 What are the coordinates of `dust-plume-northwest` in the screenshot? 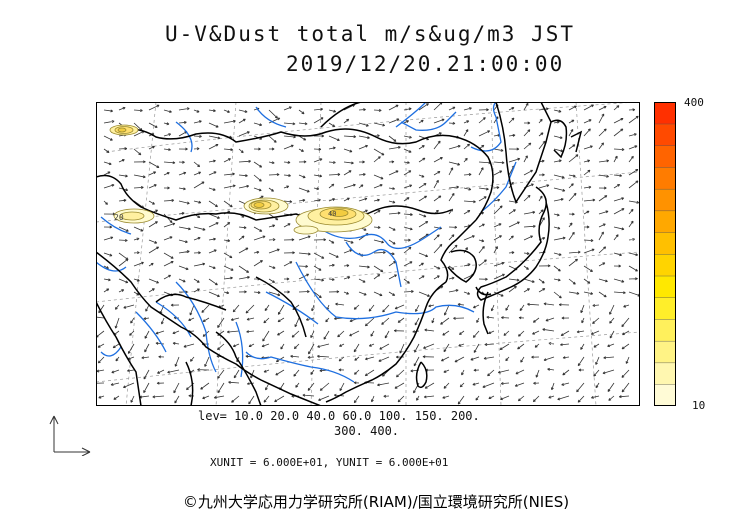 It's located at (124, 130).